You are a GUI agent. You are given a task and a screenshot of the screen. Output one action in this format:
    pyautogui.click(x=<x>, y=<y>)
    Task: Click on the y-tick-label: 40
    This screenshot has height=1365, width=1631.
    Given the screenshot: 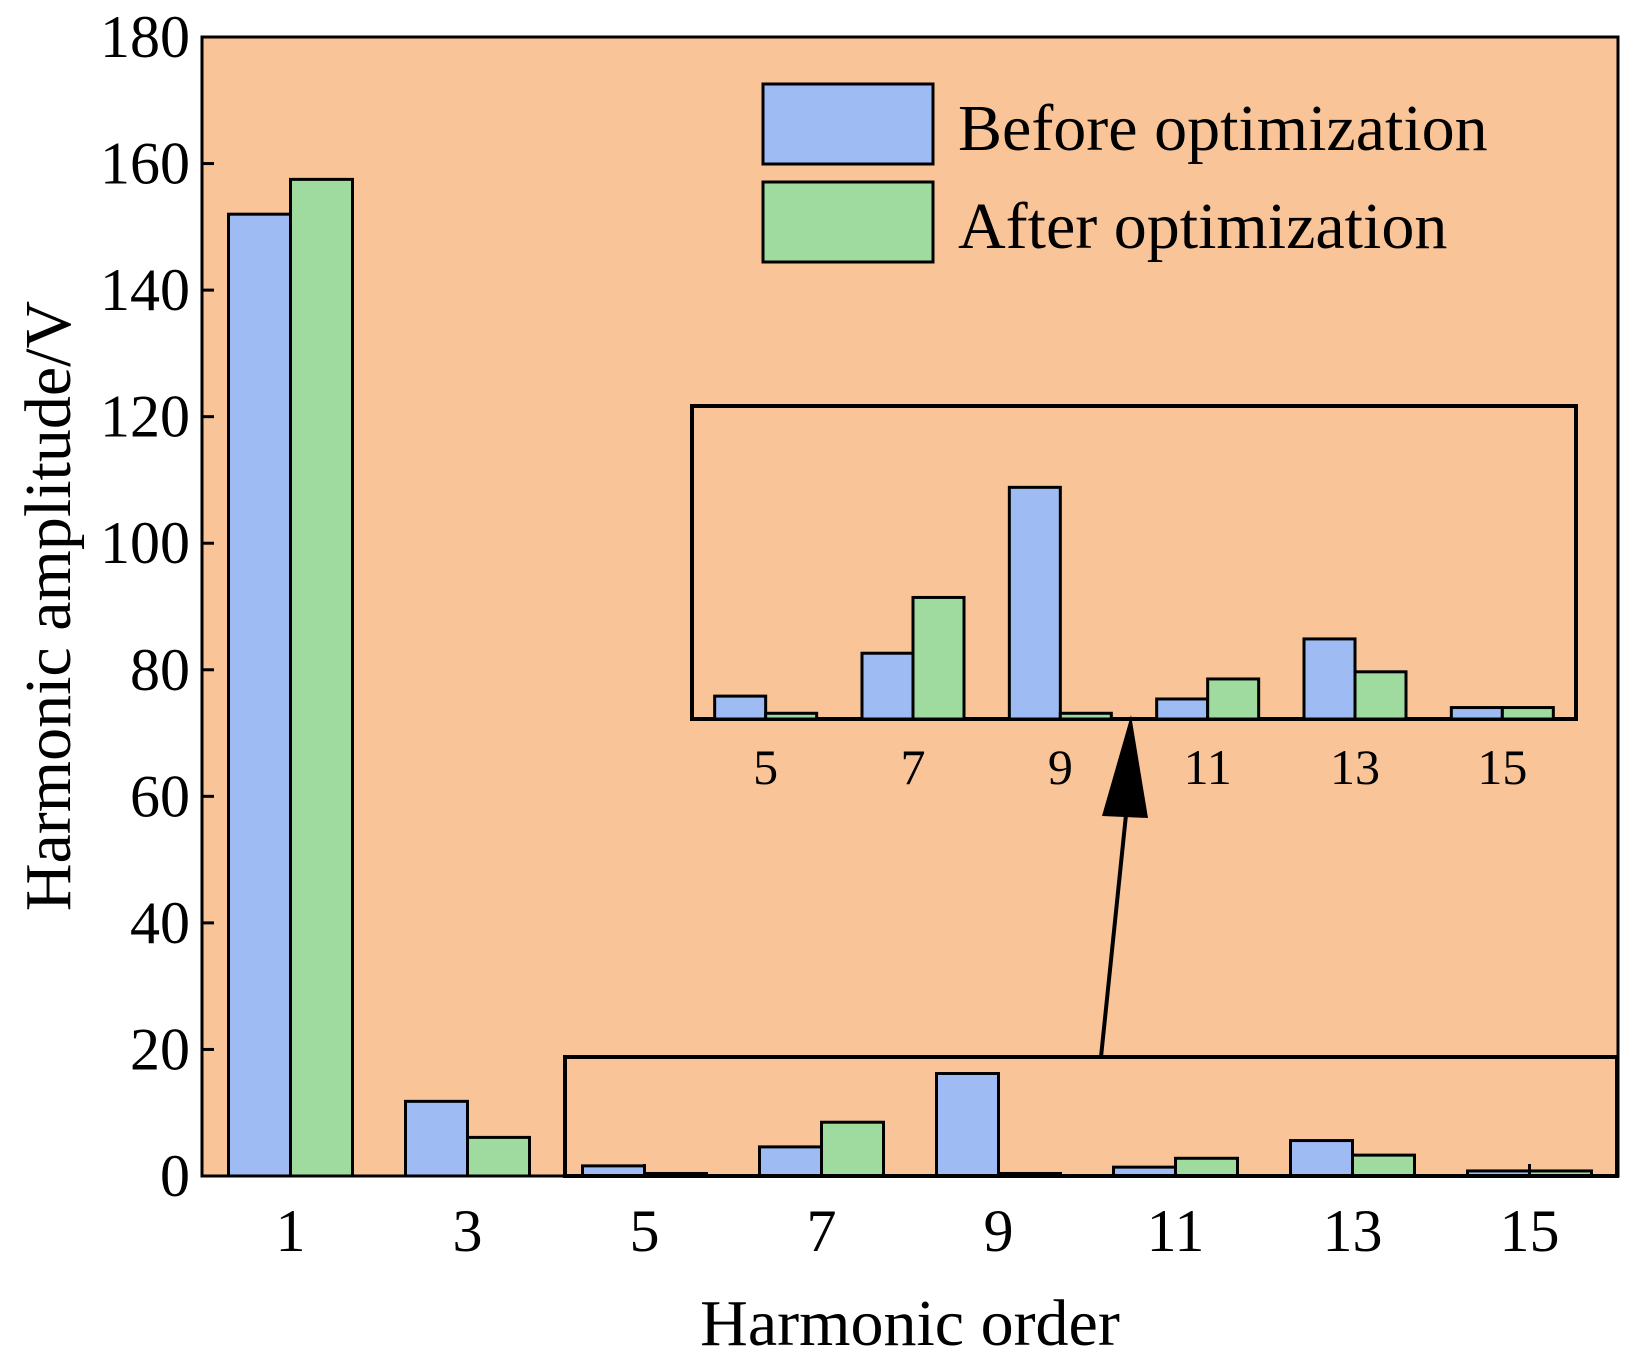 What is the action you would take?
    pyautogui.click(x=160, y=923)
    